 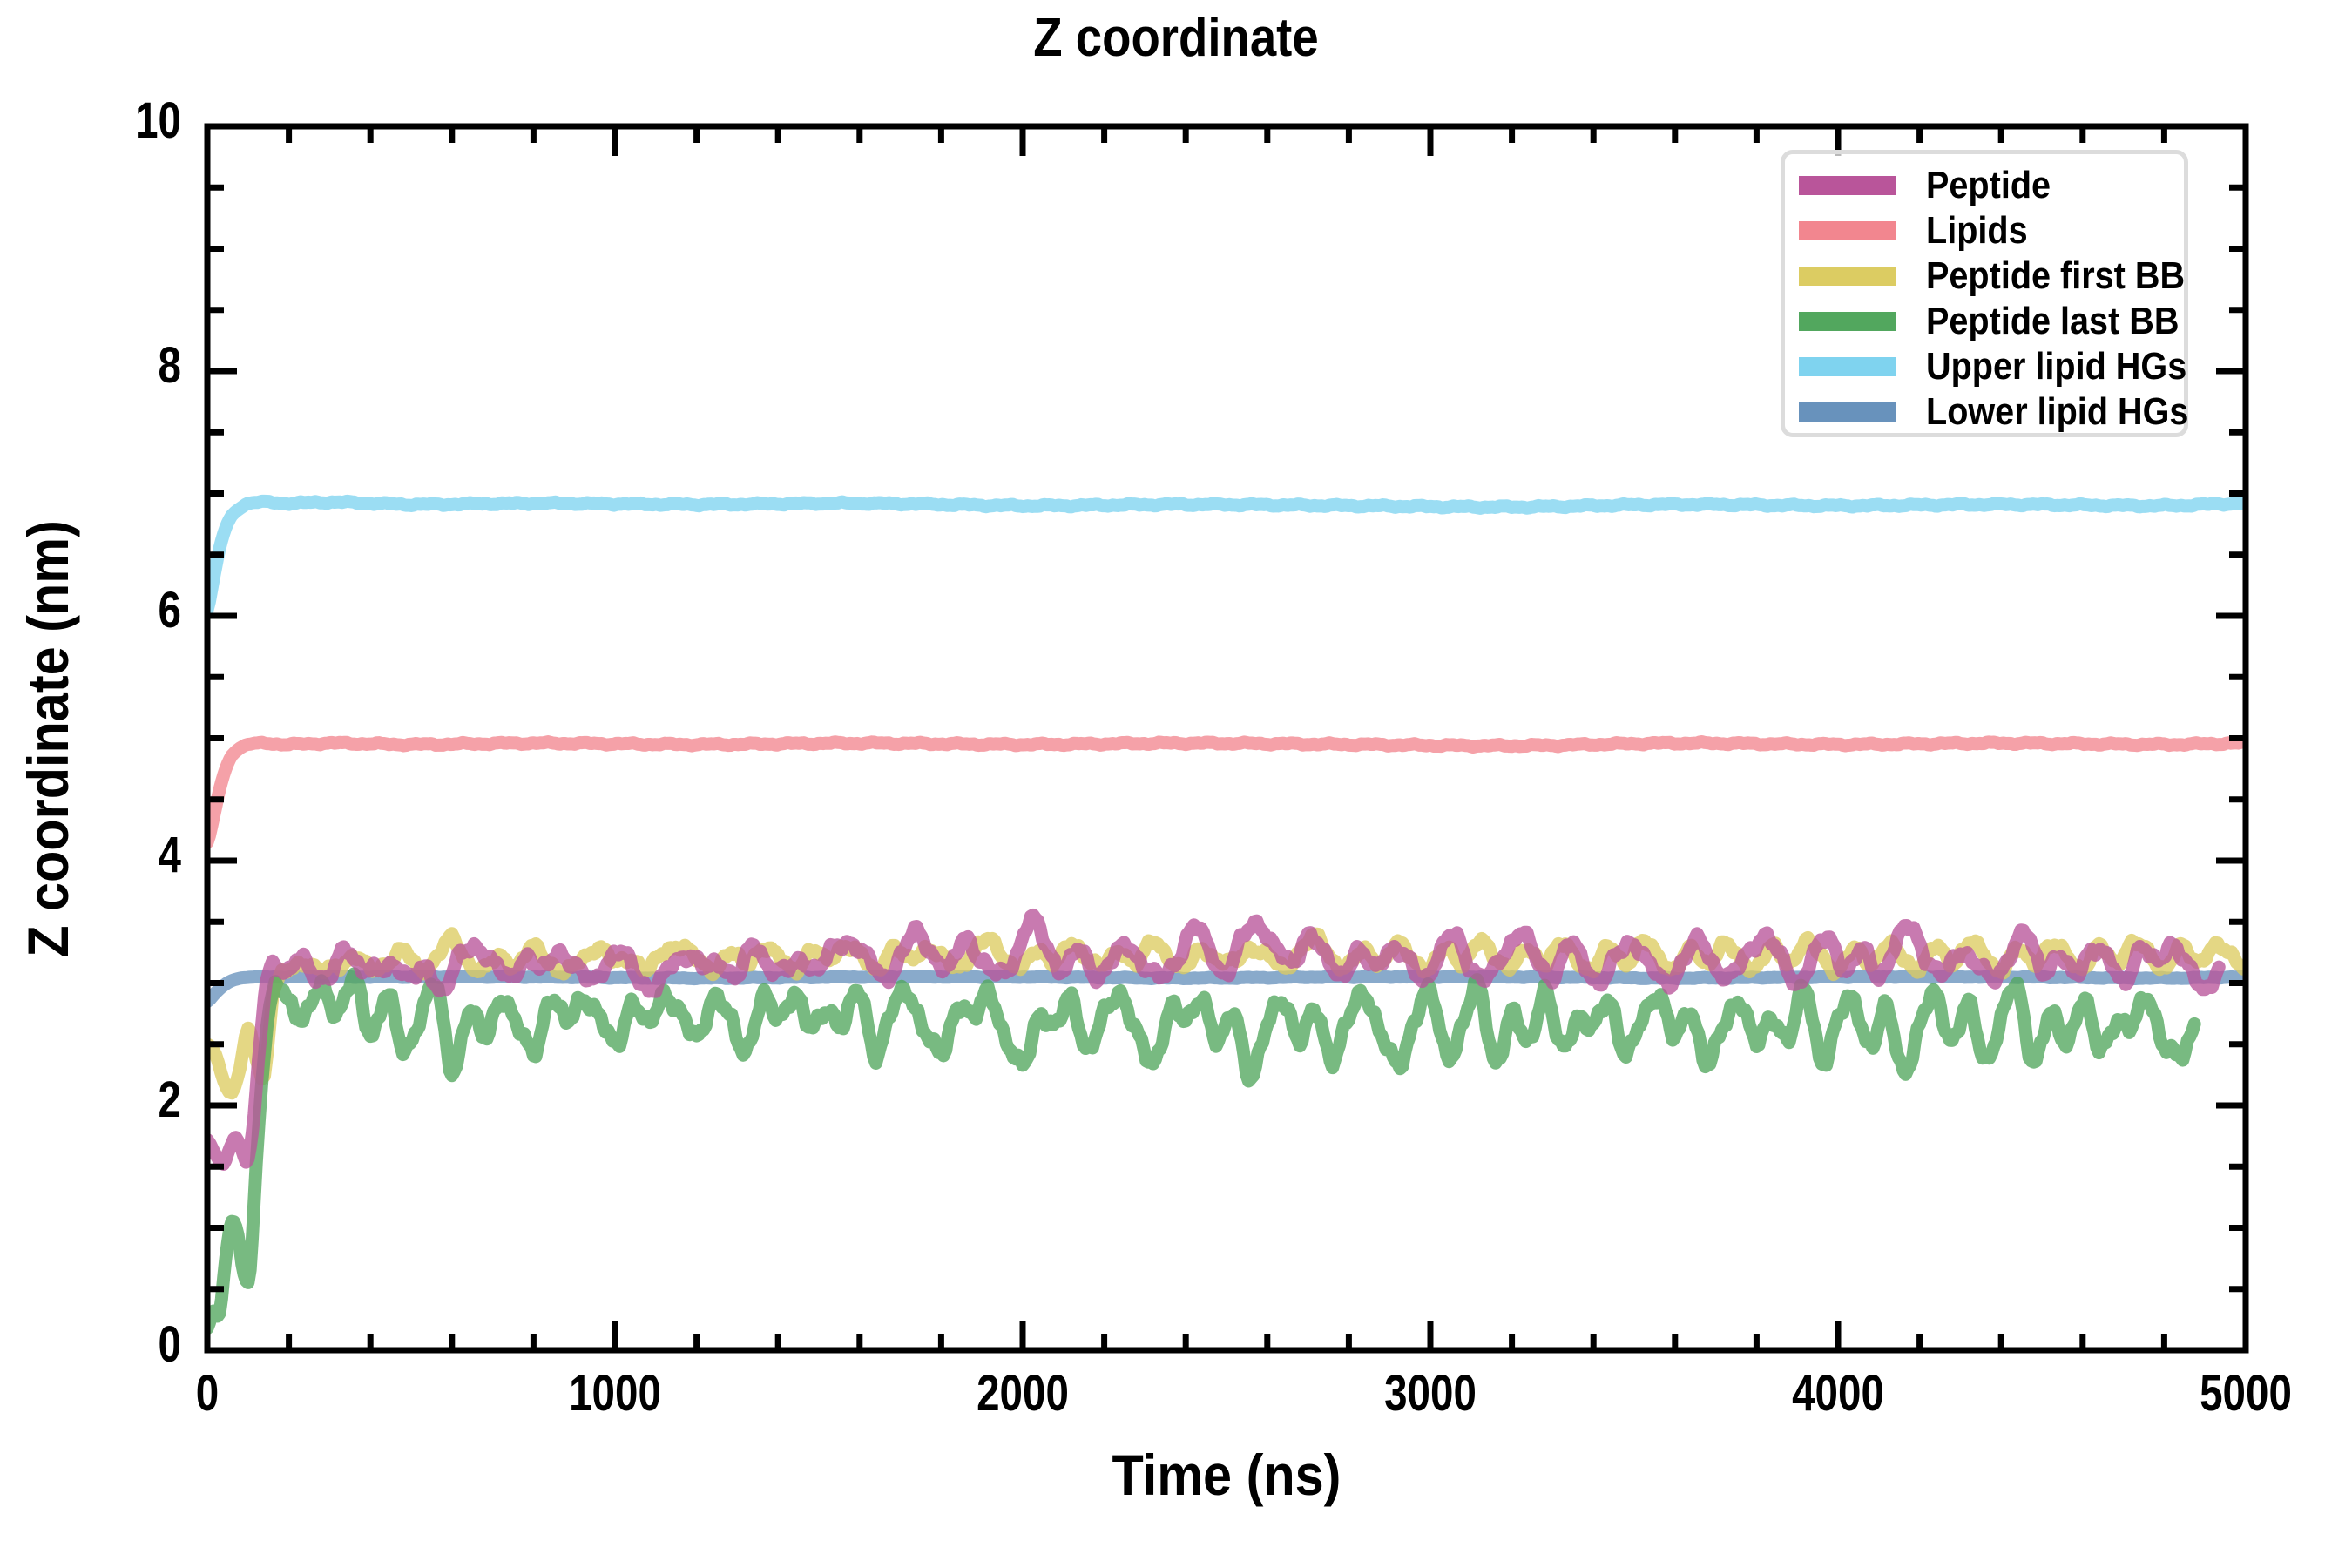 What do you see at coordinates (169, 1099) in the screenshot?
I see `y-tick-label: 2` at bounding box center [169, 1099].